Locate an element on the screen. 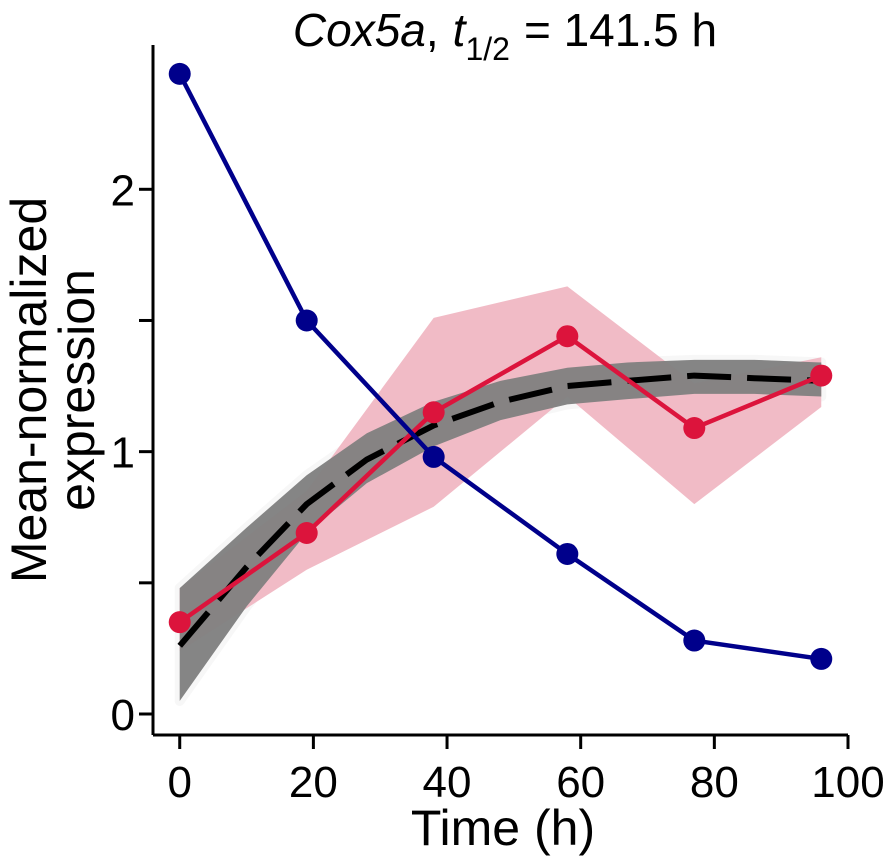 The width and height of the screenshot is (893, 862). x-tick-label: 80 is located at coordinates (714, 782).